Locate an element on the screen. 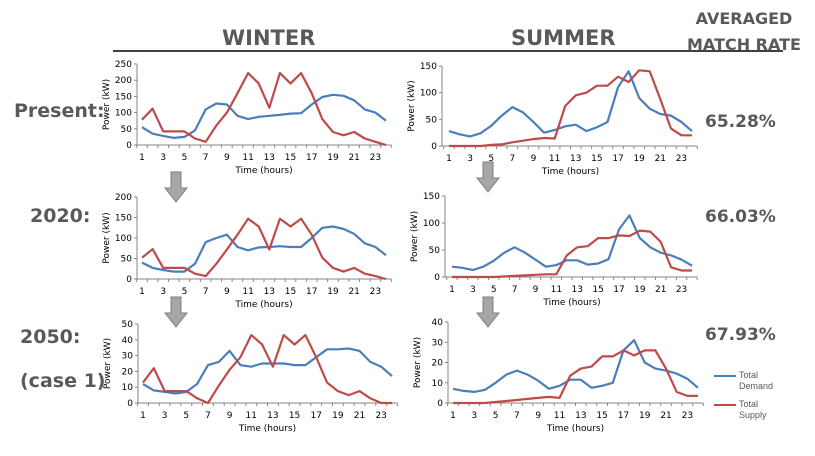 This screenshot has height=456, width=815. legend-demand-label-line1: Total is located at coordinates (749, 375).